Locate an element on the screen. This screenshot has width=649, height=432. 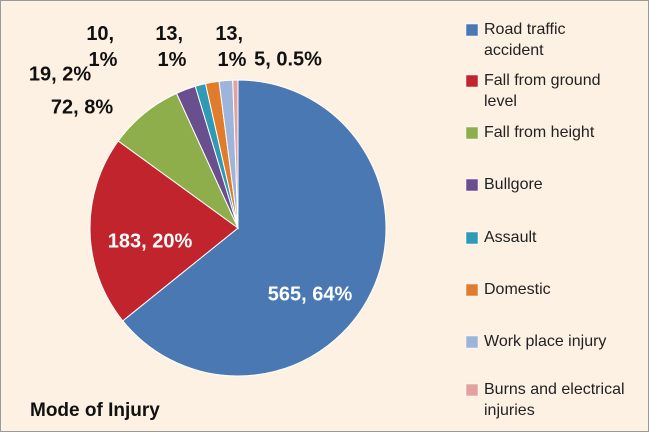
legend-label: Bullgore is located at coordinates (513, 184).